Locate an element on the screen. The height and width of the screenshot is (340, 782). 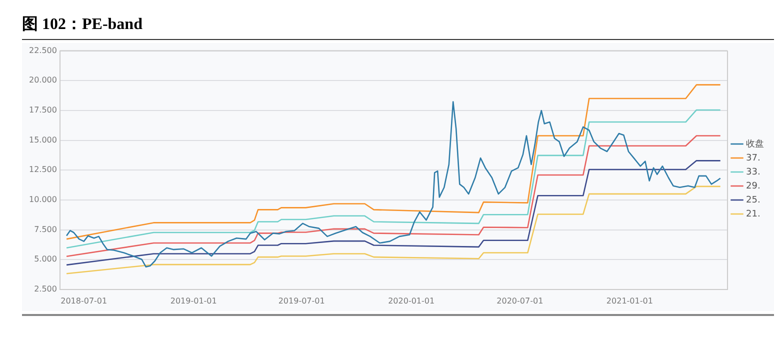
y-tick-label: 2.500 is located at coordinates (45, 289).